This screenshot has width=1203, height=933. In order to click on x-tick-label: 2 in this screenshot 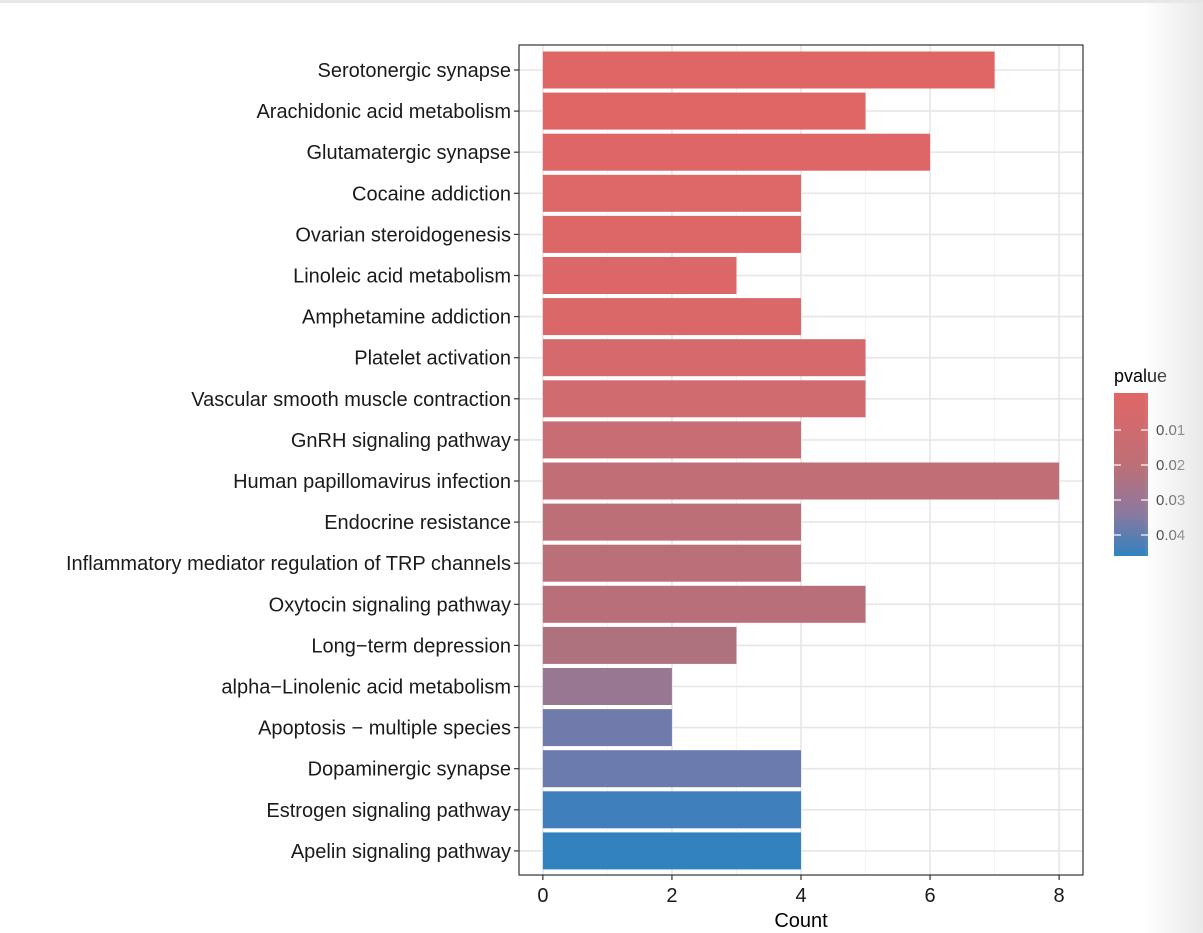, I will do `click(671, 896)`.